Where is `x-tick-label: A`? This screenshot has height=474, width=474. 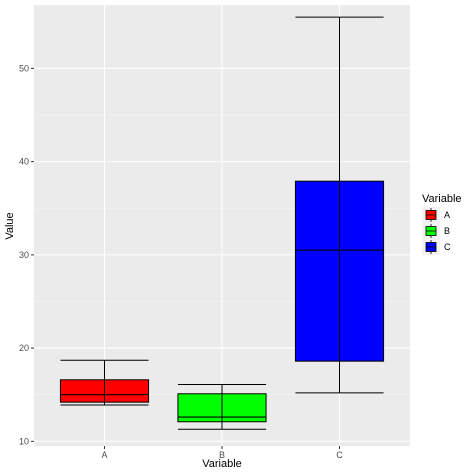
x-tick-label: A is located at coordinates (104, 455).